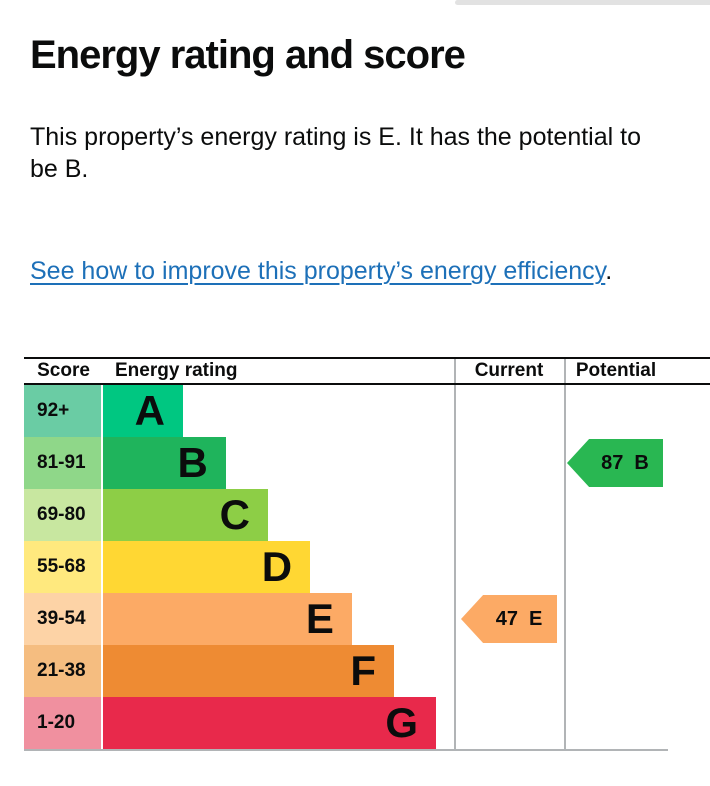 The width and height of the screenshot is (710, 786). I want to click on chart-bottom-border, so click(346, 750).